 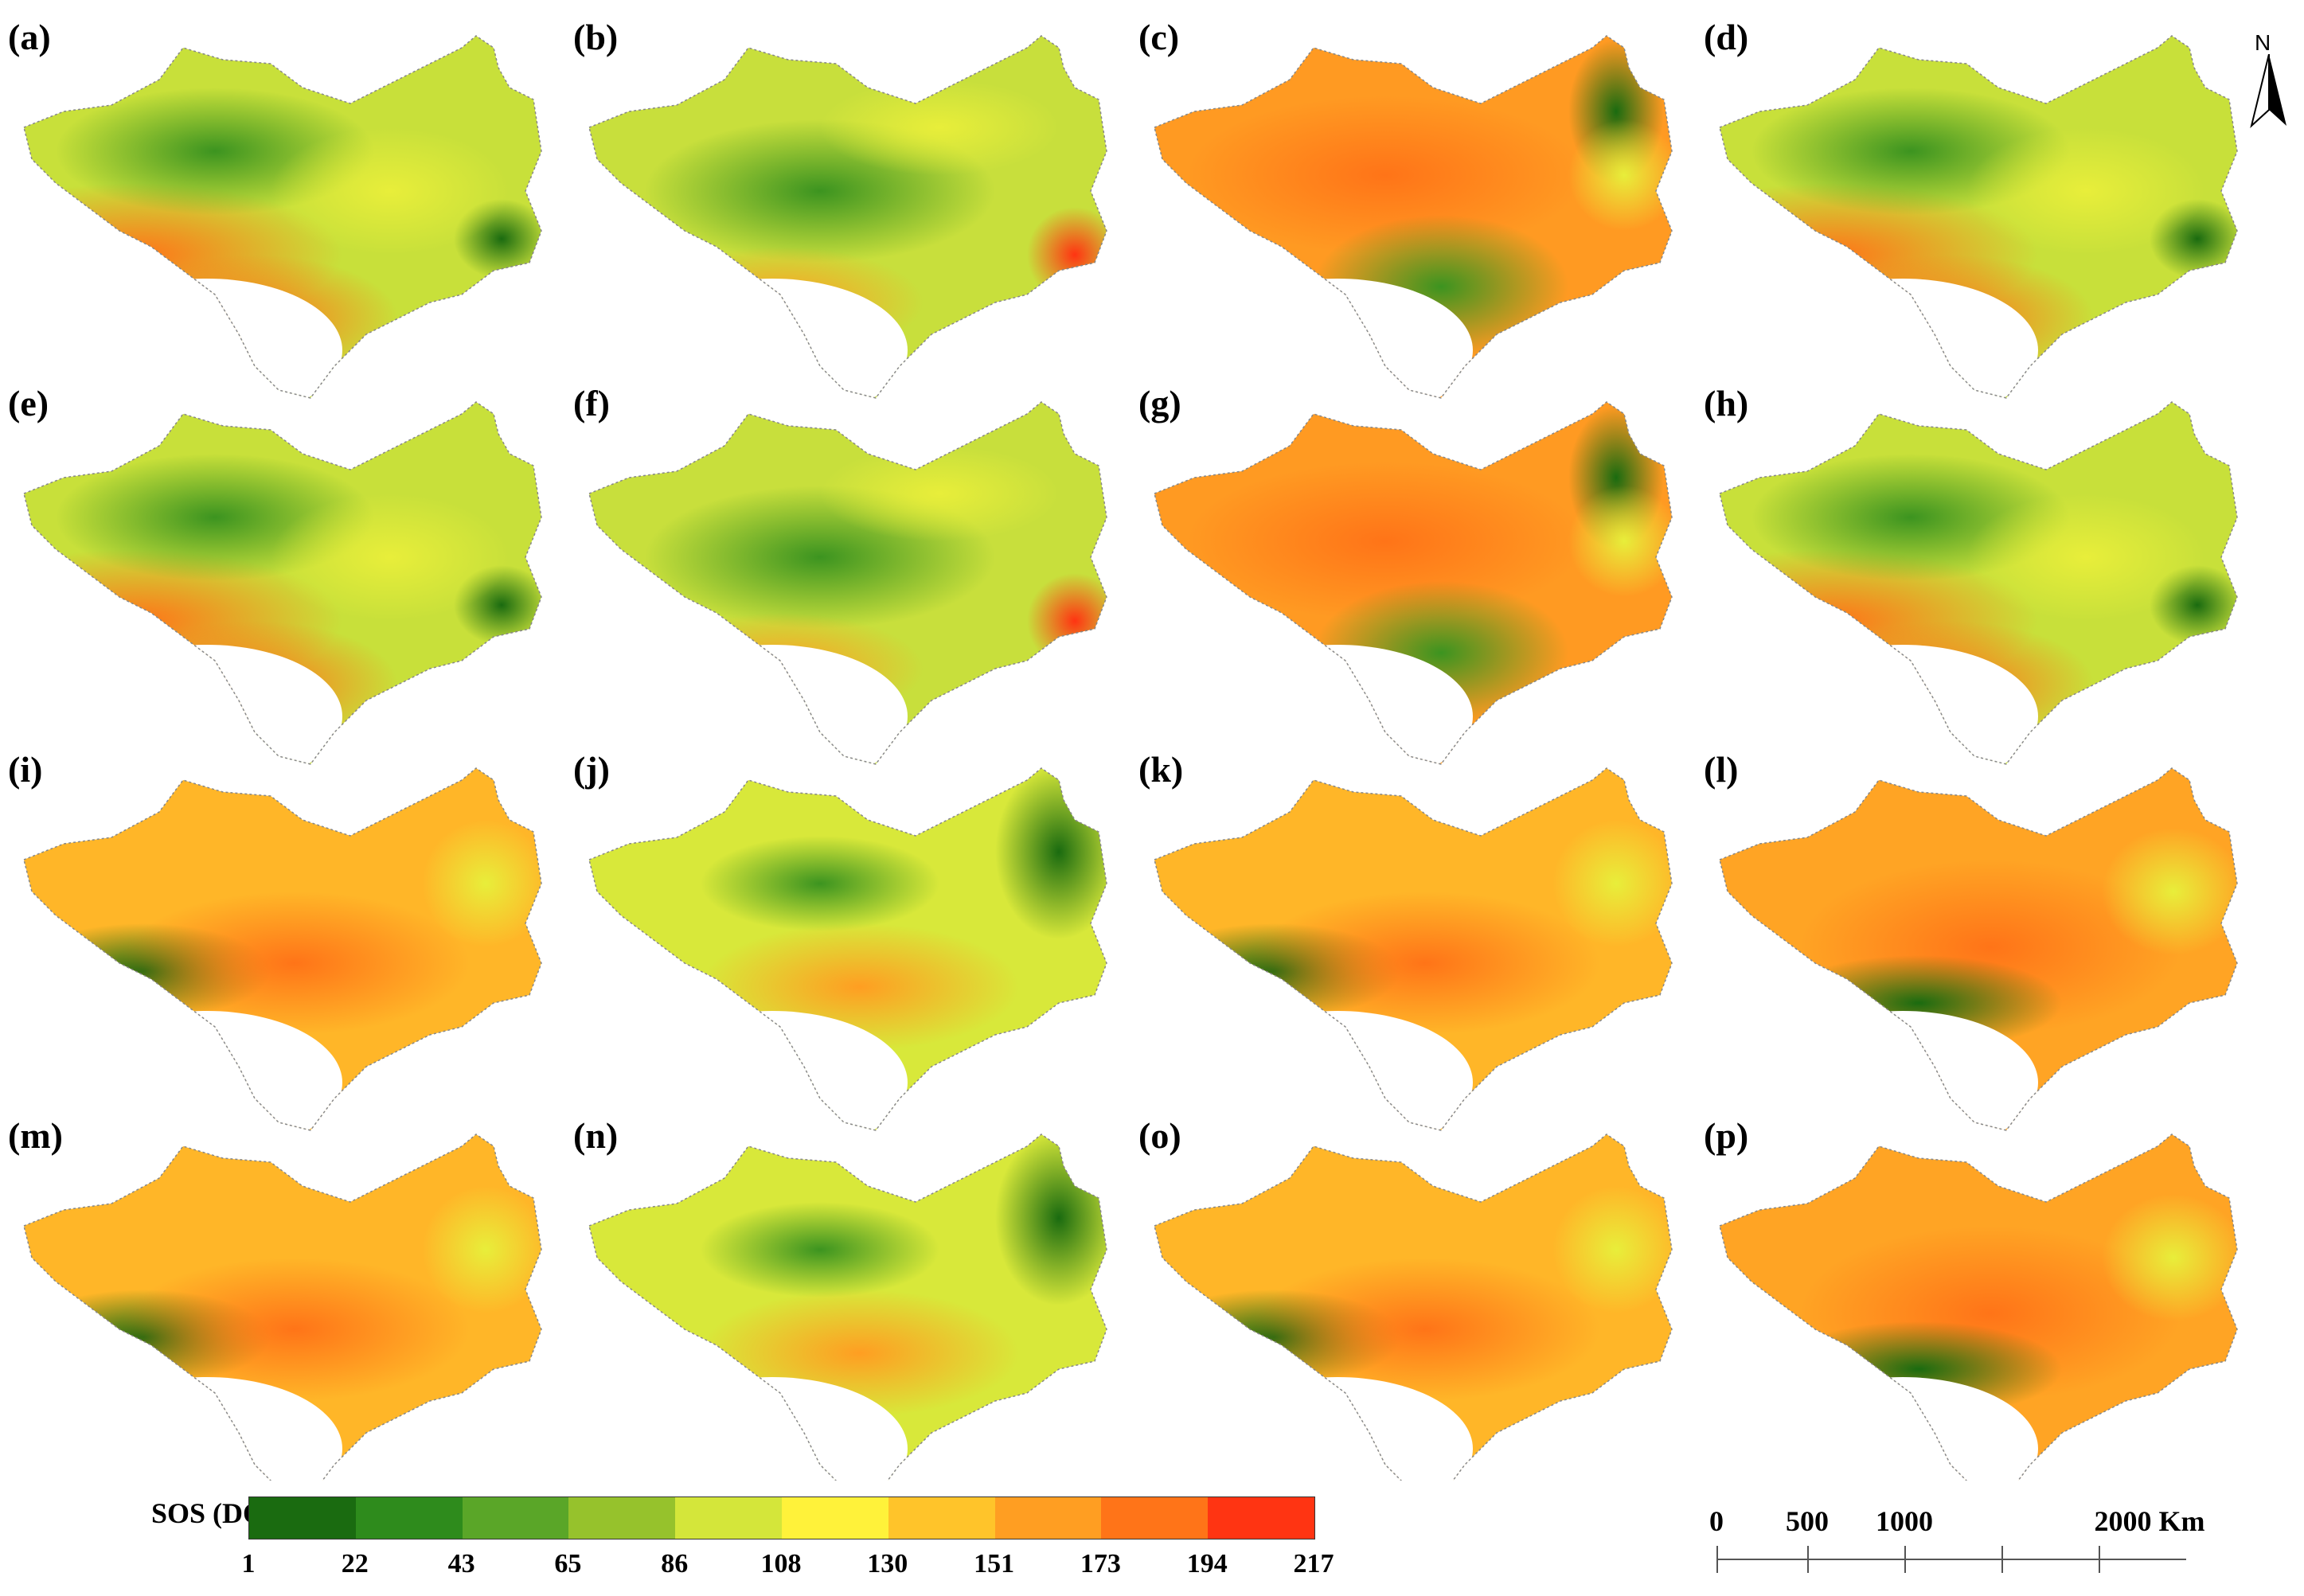 What do you see at coordinates (1726, 403) in the screenshot?
I see `panel-label: (h)` at bounding box center [1726, 403].